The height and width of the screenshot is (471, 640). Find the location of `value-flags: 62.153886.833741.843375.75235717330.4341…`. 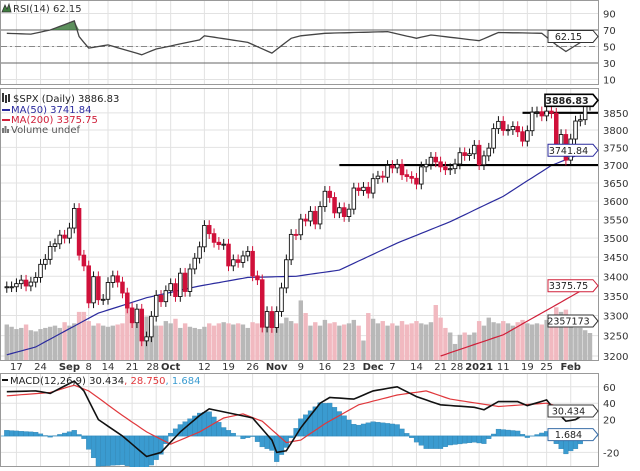

value-flags: 62.153886.833741.843375.75235717330.4341… is located at coordinates (571, 235).